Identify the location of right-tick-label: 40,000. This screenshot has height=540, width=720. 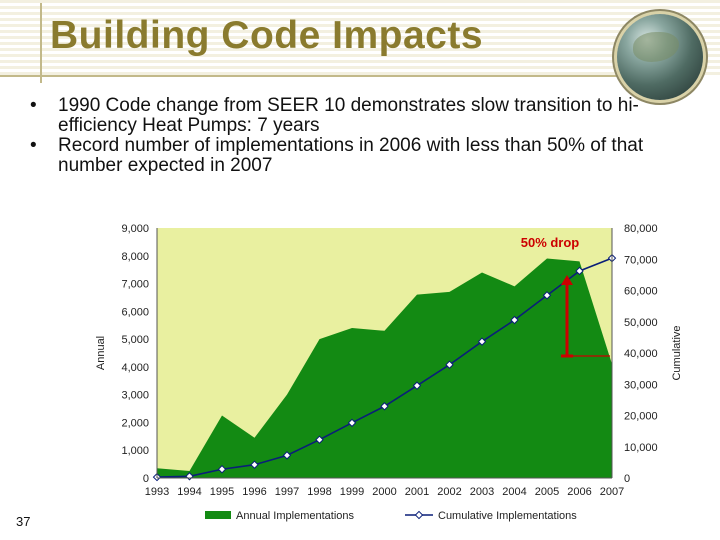
(641, 354).